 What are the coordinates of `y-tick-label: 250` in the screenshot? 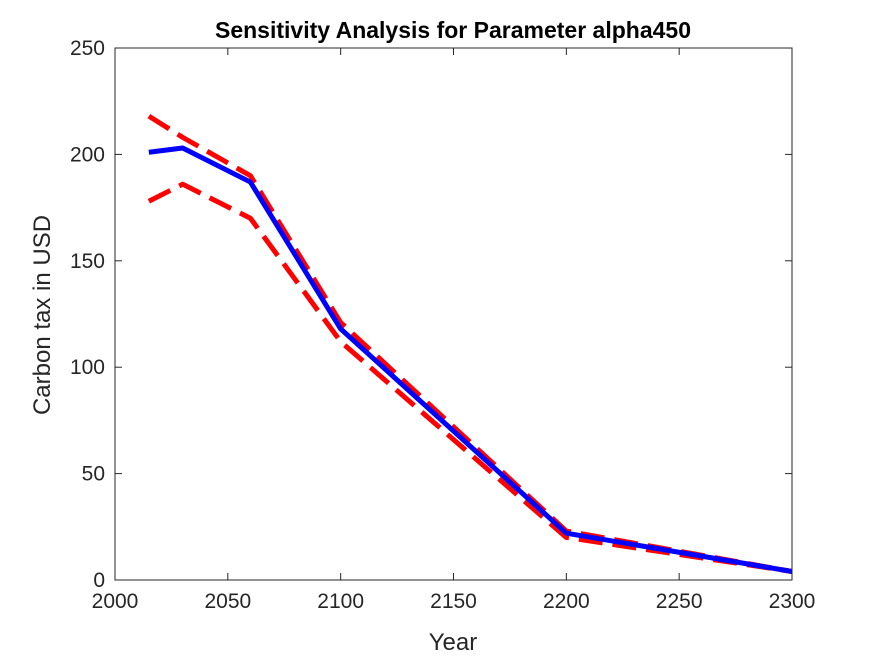 It's located at (87, 48).